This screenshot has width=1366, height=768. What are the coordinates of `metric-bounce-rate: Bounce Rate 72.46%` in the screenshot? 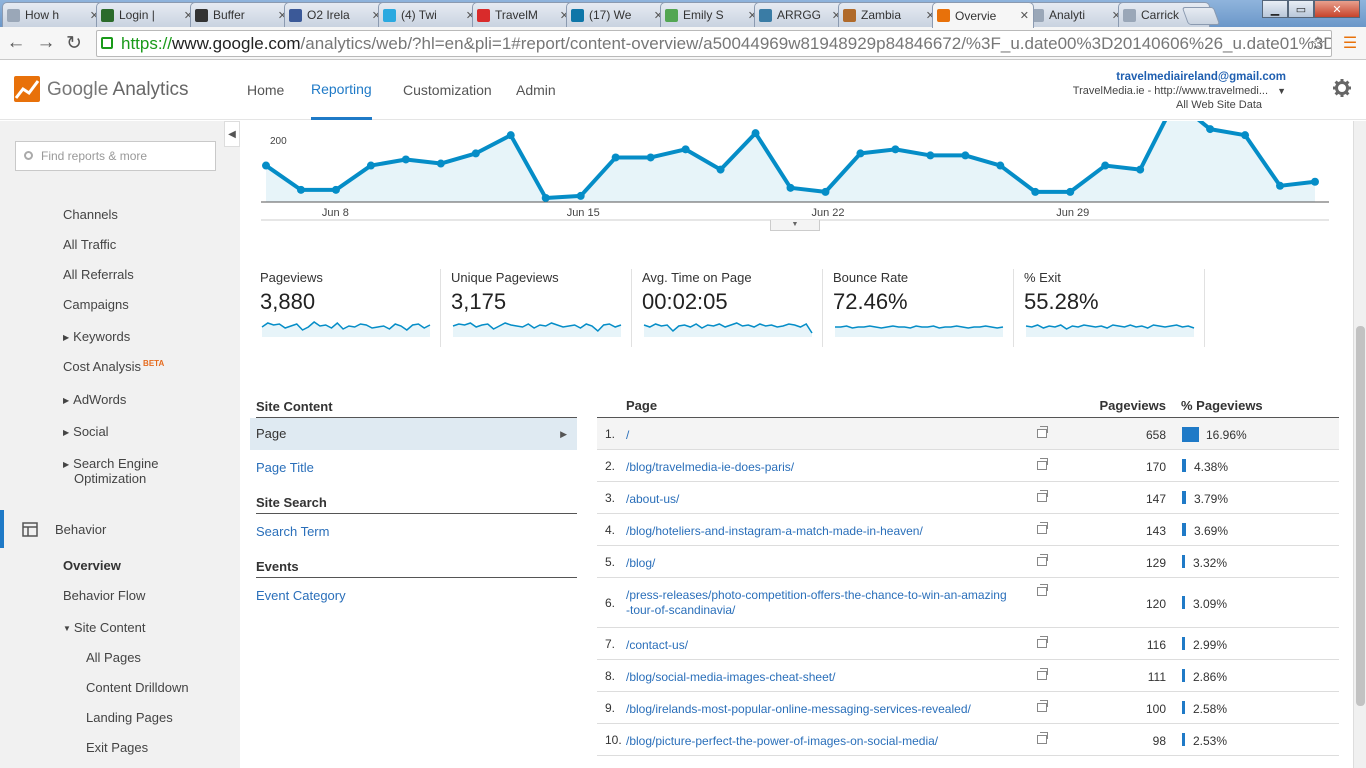 It's located at (928, 308).